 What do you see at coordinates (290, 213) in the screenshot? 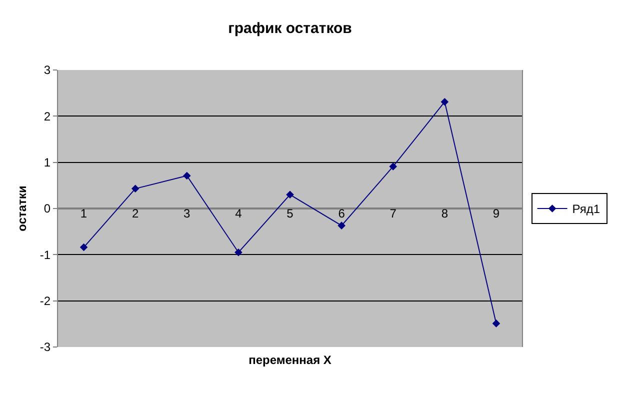
I see `x-tick-label: 5` at bounding box center [290, 213].